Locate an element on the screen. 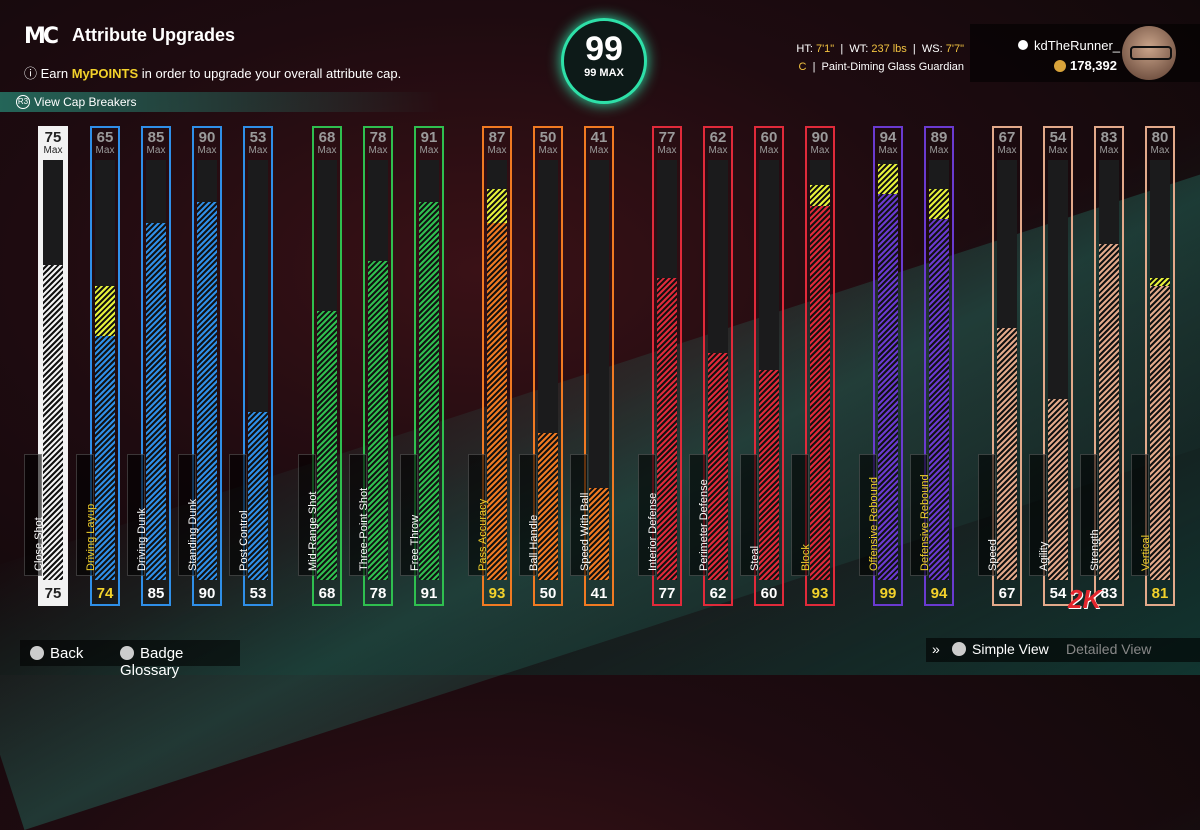  attribute-max-value: 90 is located at coordinates (207, 137).